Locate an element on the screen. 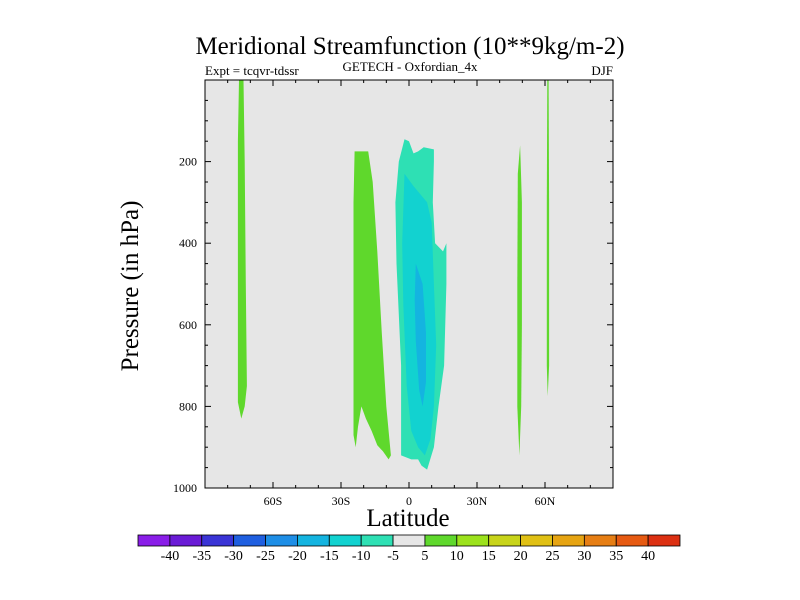 Image resolution: width=800 pixels, height=600 pixels. x-tick-label: 30S is located at coordinates (341, 501).